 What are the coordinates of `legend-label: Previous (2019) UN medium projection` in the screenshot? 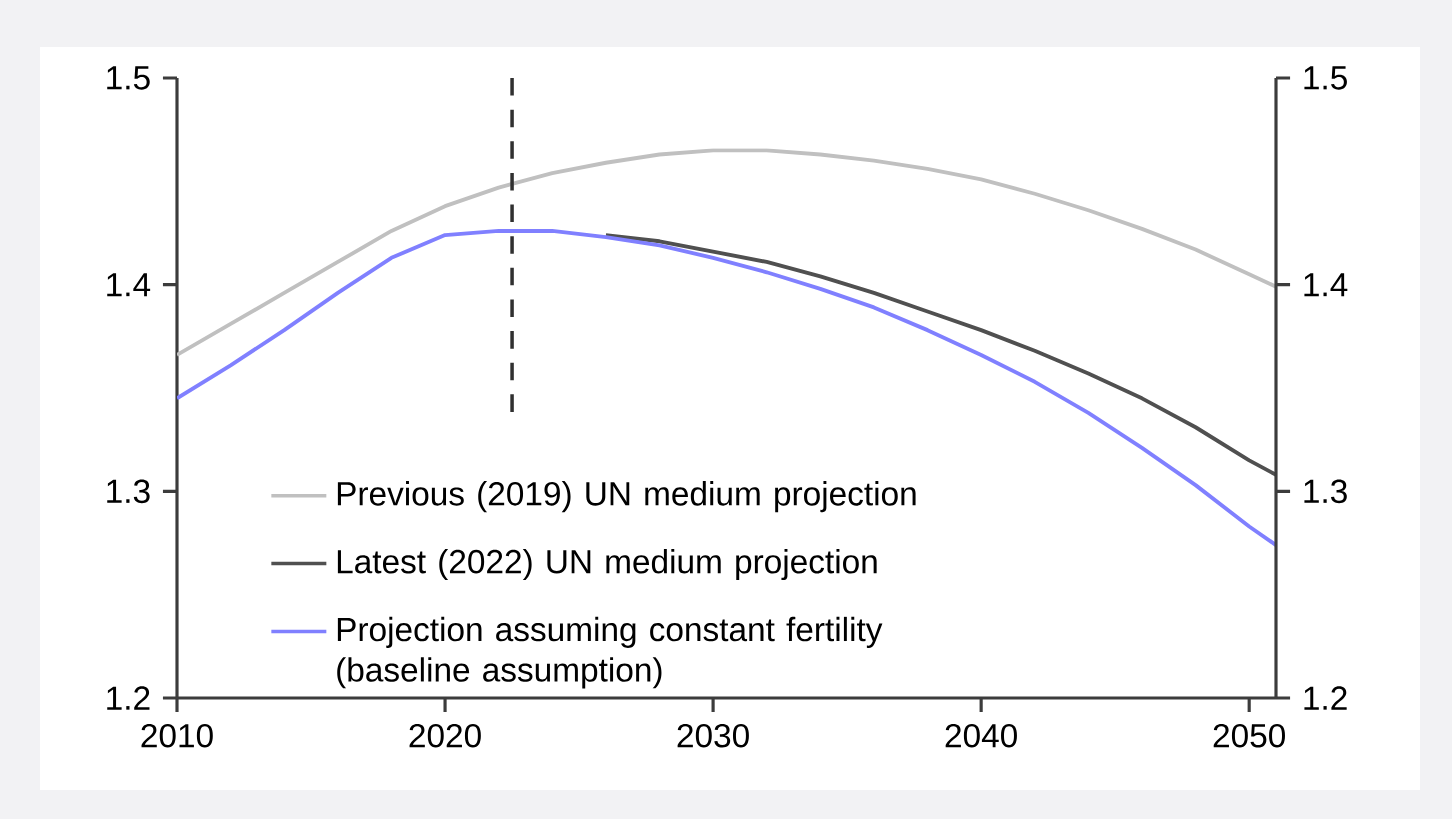 It's located at (626, 497).